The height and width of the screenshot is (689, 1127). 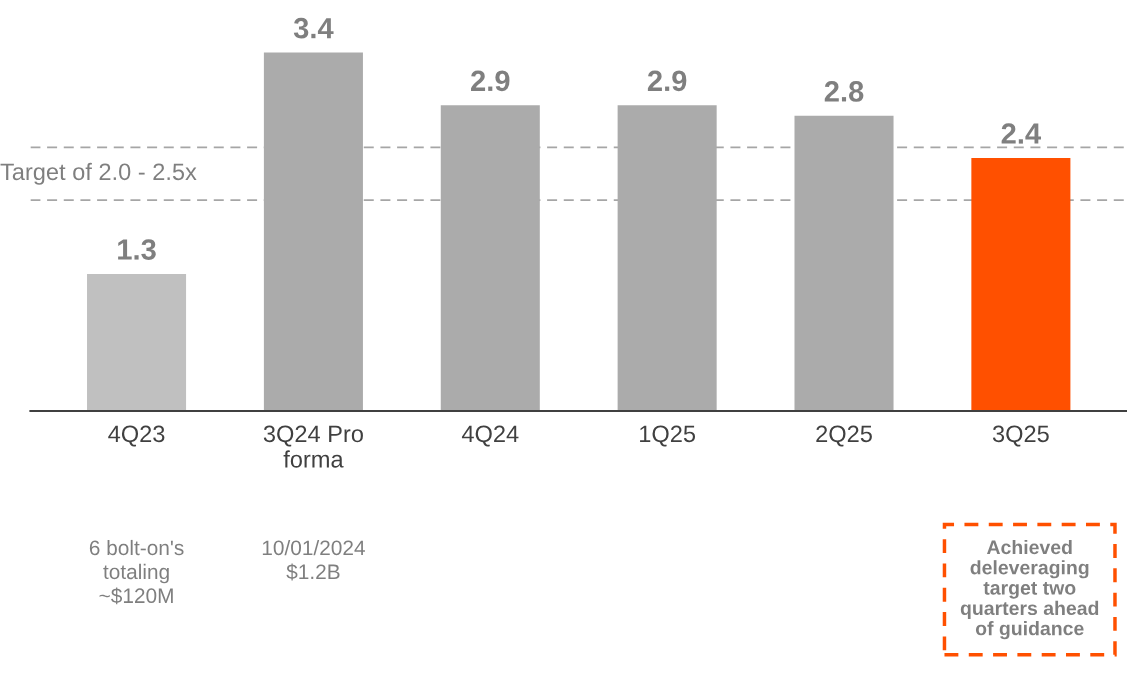 What do you see at coordinates (844, 436) in the screenshot?
I see `x-tick-label: 2Q25` at bounding box center [844, 436].